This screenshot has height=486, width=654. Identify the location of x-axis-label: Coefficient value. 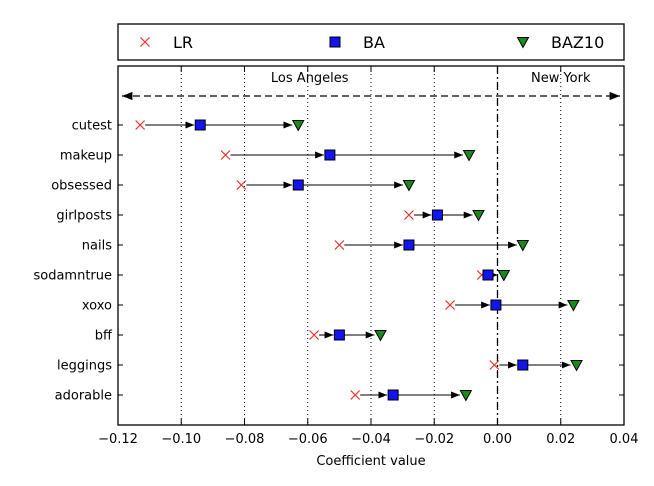
(370, 461).